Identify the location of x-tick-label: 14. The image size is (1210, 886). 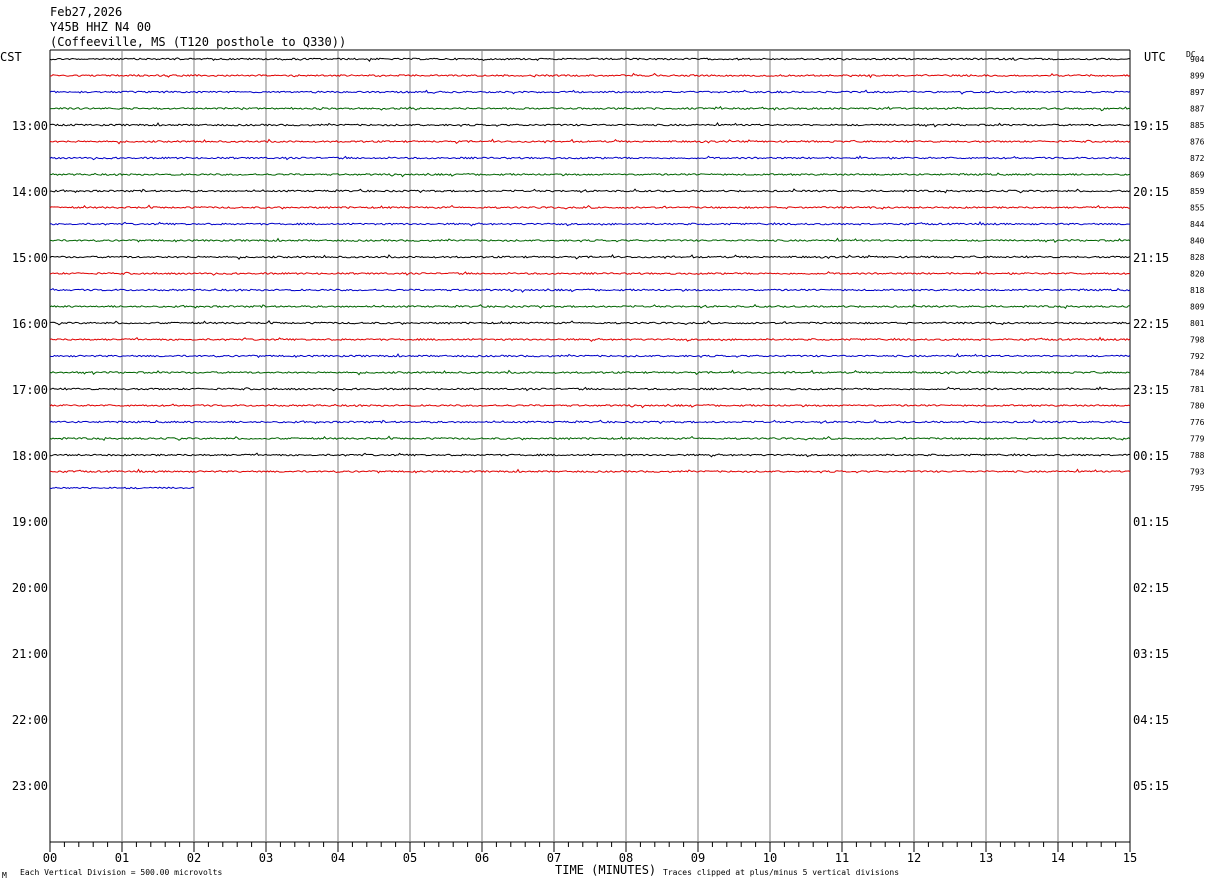
(1058, 858).